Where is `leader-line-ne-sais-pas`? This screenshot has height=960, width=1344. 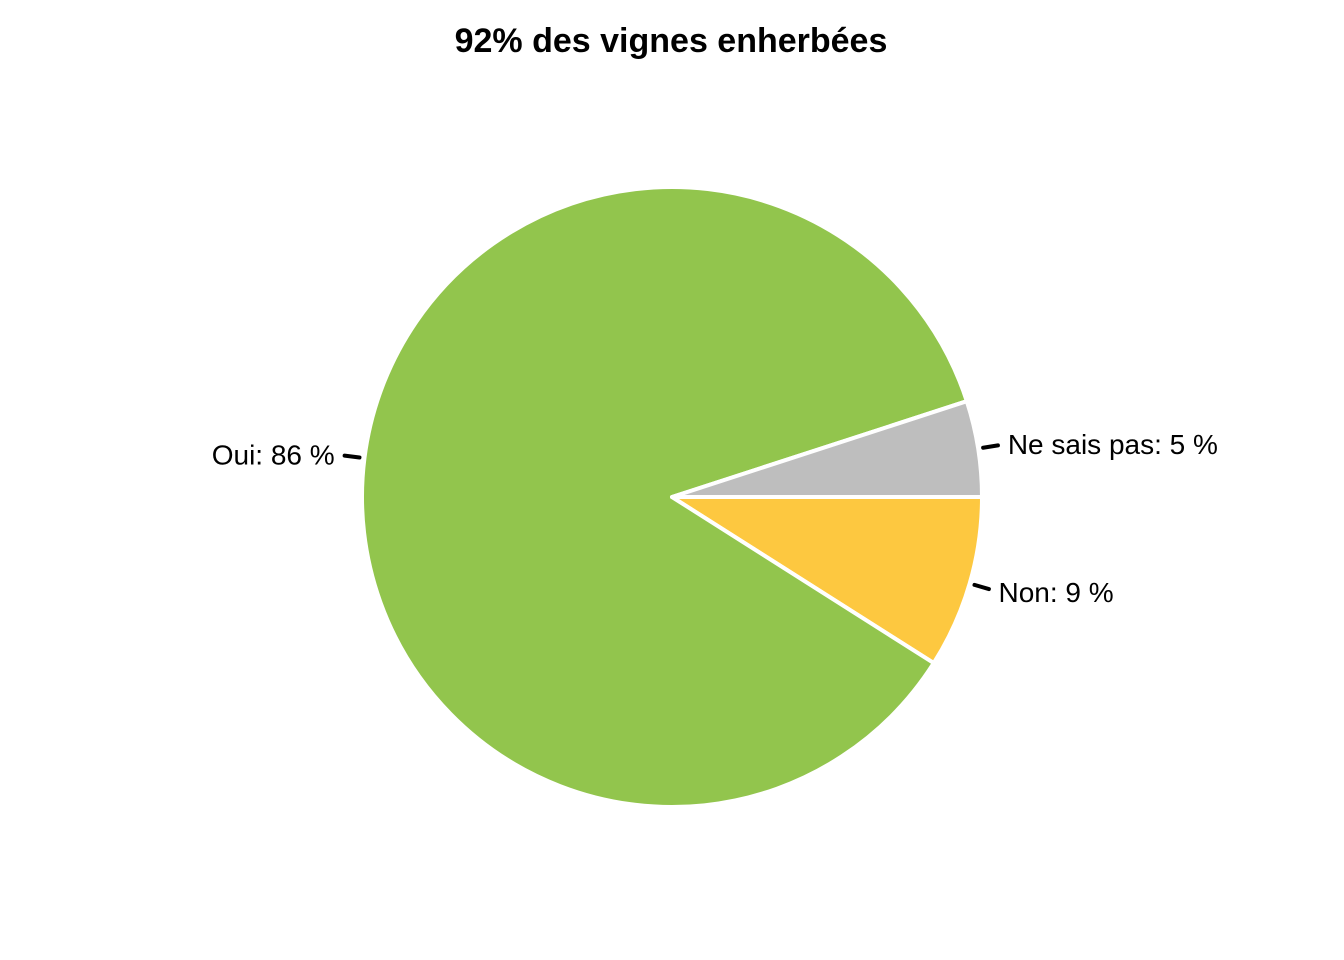 leader-line-ne-sais-pas is located at coordinates (990, 446).